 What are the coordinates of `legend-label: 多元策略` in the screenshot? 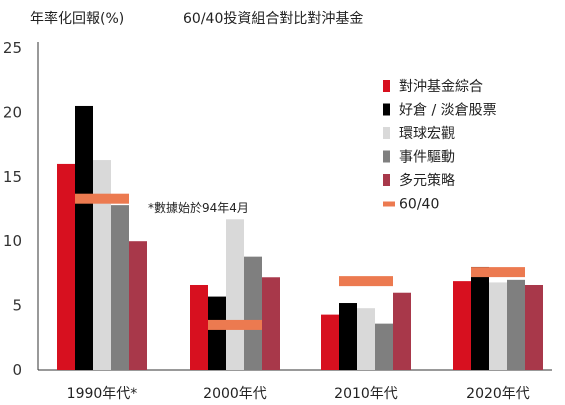 It's located at (427, 180).